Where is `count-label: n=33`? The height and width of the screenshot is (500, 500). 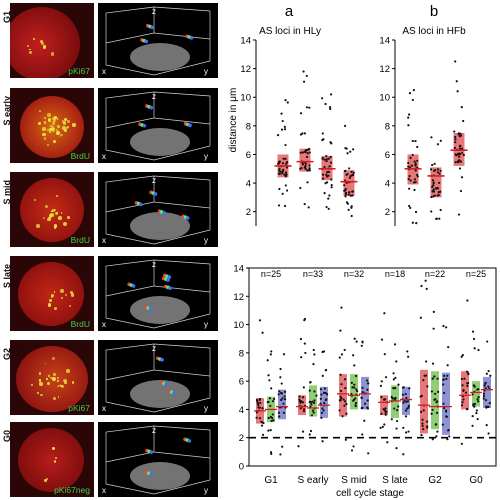
count-label: n=33 is located at coordinates (313, 274).